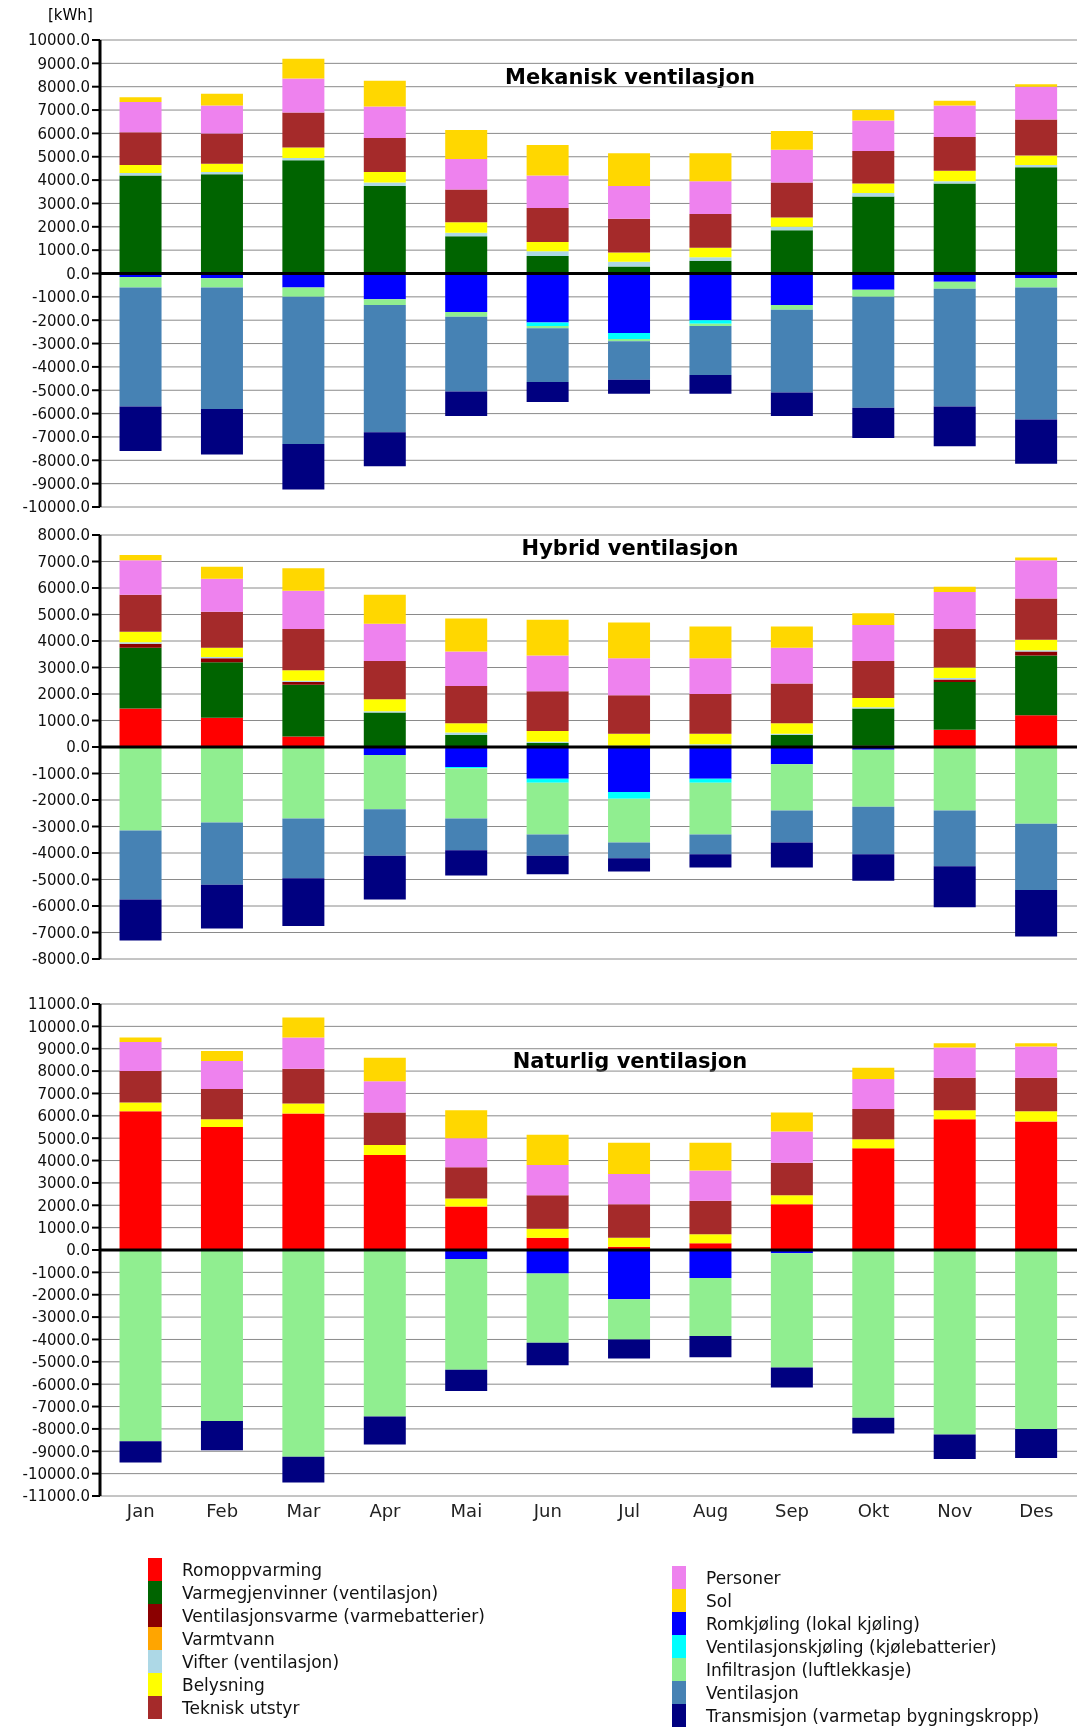 The width and height of the screenshot is (1081, 1731). I want to click on legend-label: Teknisk utstyr, so click(241, 1707).